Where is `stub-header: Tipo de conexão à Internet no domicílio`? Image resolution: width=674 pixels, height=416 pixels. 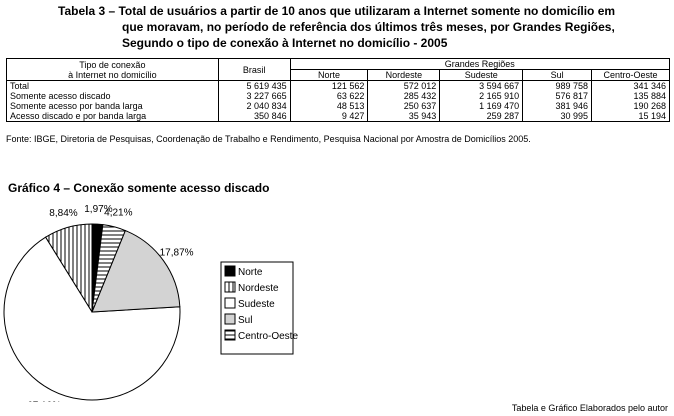
stub-header: Tipo de conexão à Internet no domicílio is located at coordinates (112, 69).